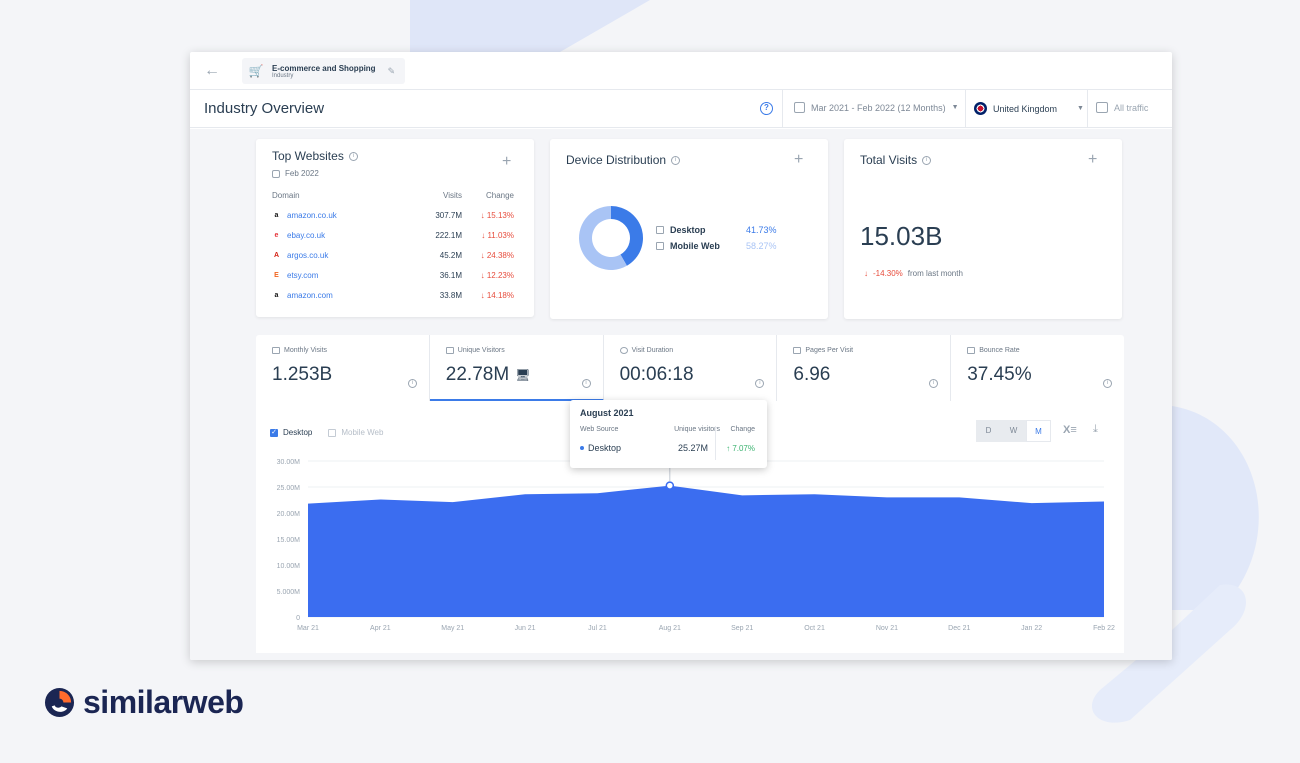 This screenshot has height=763, width=1300. Describe the element at coordinates (395, 215) in the screenshot. I see `table-row: a amazon.co.uk 307.7M ↓ 15.13%` at that location.